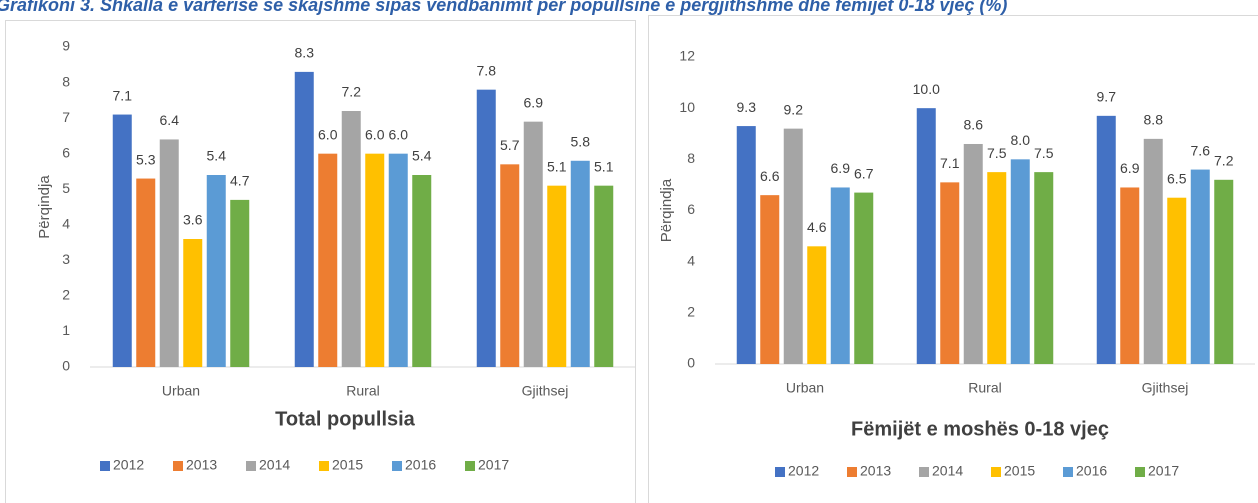 The width and height of the screenshot is (1258, 503). What do you see at coordinates (1044, 153) in the screenshot?
I see `value-label: 7.5` at bounding box center [1044, 153].